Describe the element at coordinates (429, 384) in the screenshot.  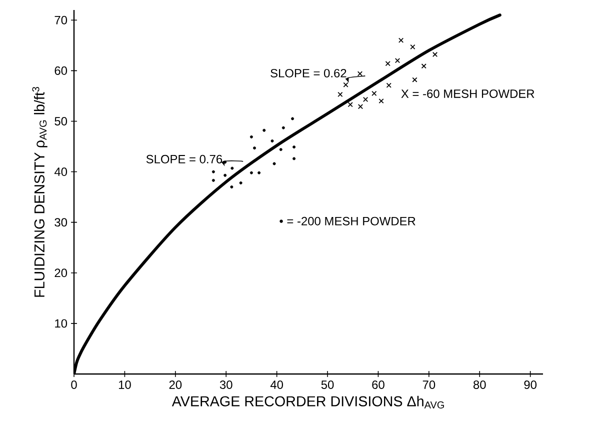
I see `x-tick-label: 70` at that location.